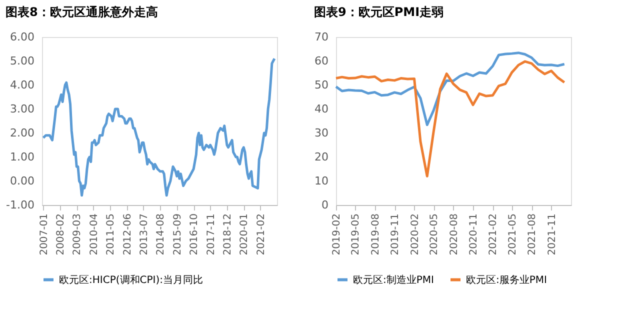 The image size is (629, 328). I want to click on y-tick-label: 60, so click(321, 61).